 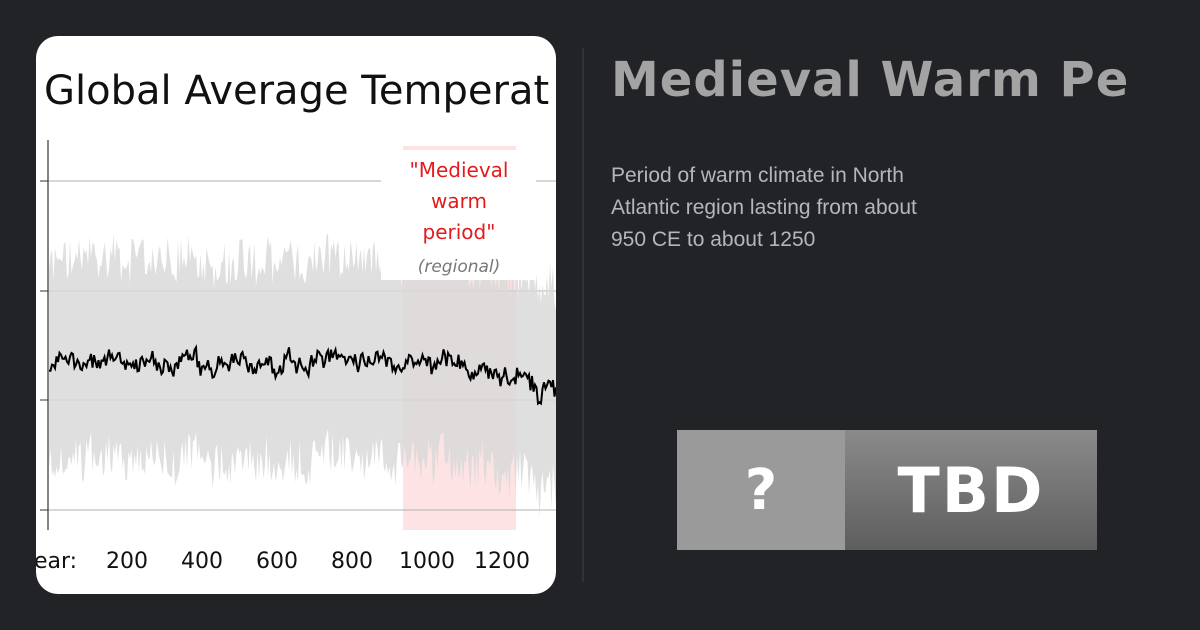 I want to click on x-label: 1000, so click(x=427, y=561).